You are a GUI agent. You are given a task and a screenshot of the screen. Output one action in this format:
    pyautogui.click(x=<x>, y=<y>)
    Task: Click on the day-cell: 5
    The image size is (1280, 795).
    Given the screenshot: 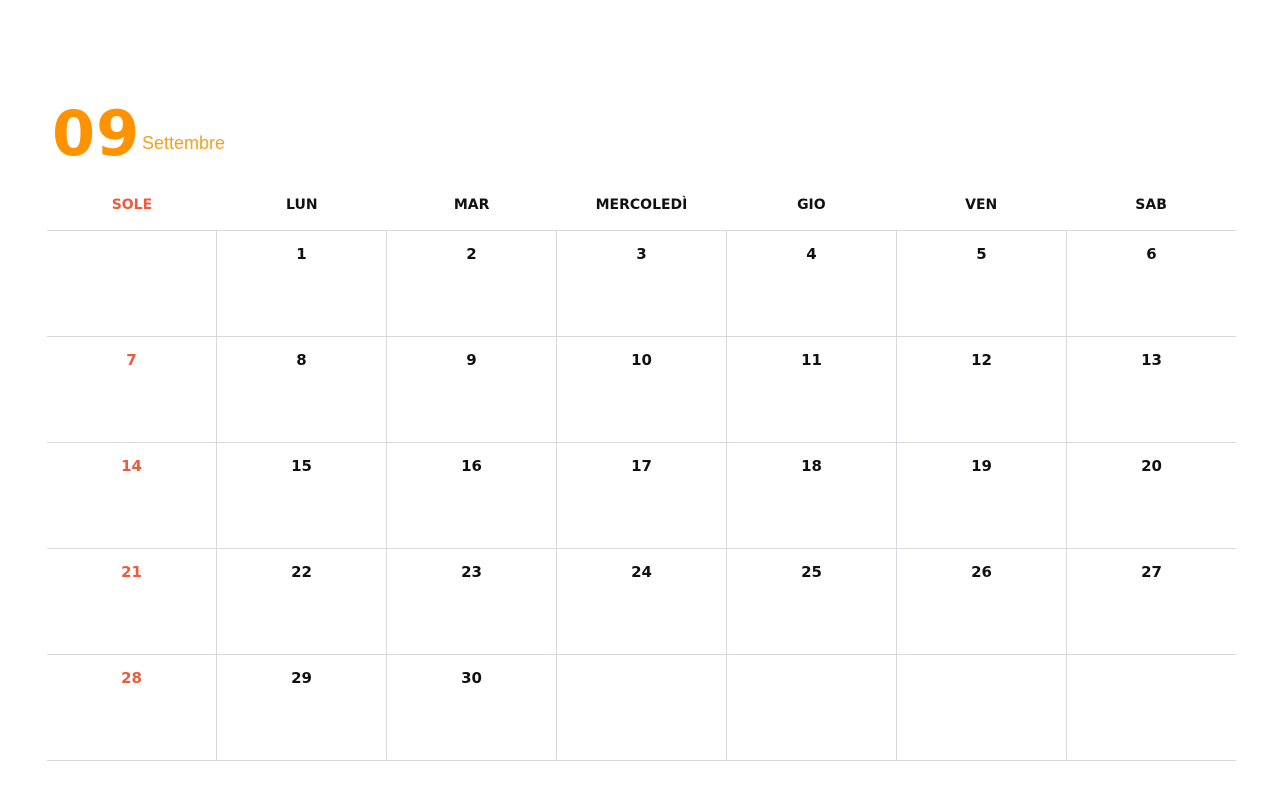 What is the action you would take?
    pyautogui.click(x=981, y=283)
    